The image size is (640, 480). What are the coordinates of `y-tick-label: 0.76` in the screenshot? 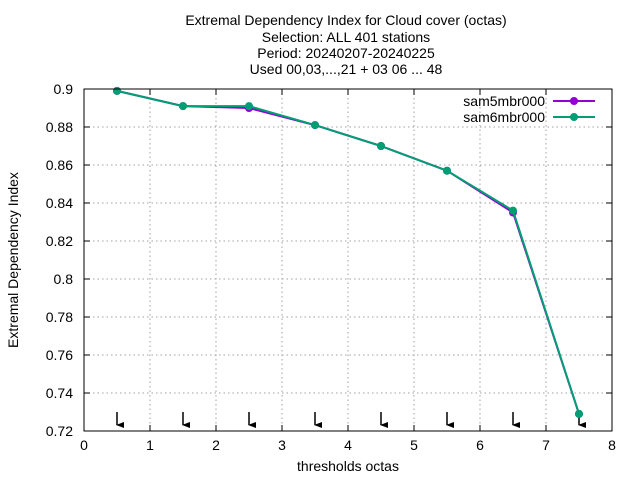 It's located at (59, 355).